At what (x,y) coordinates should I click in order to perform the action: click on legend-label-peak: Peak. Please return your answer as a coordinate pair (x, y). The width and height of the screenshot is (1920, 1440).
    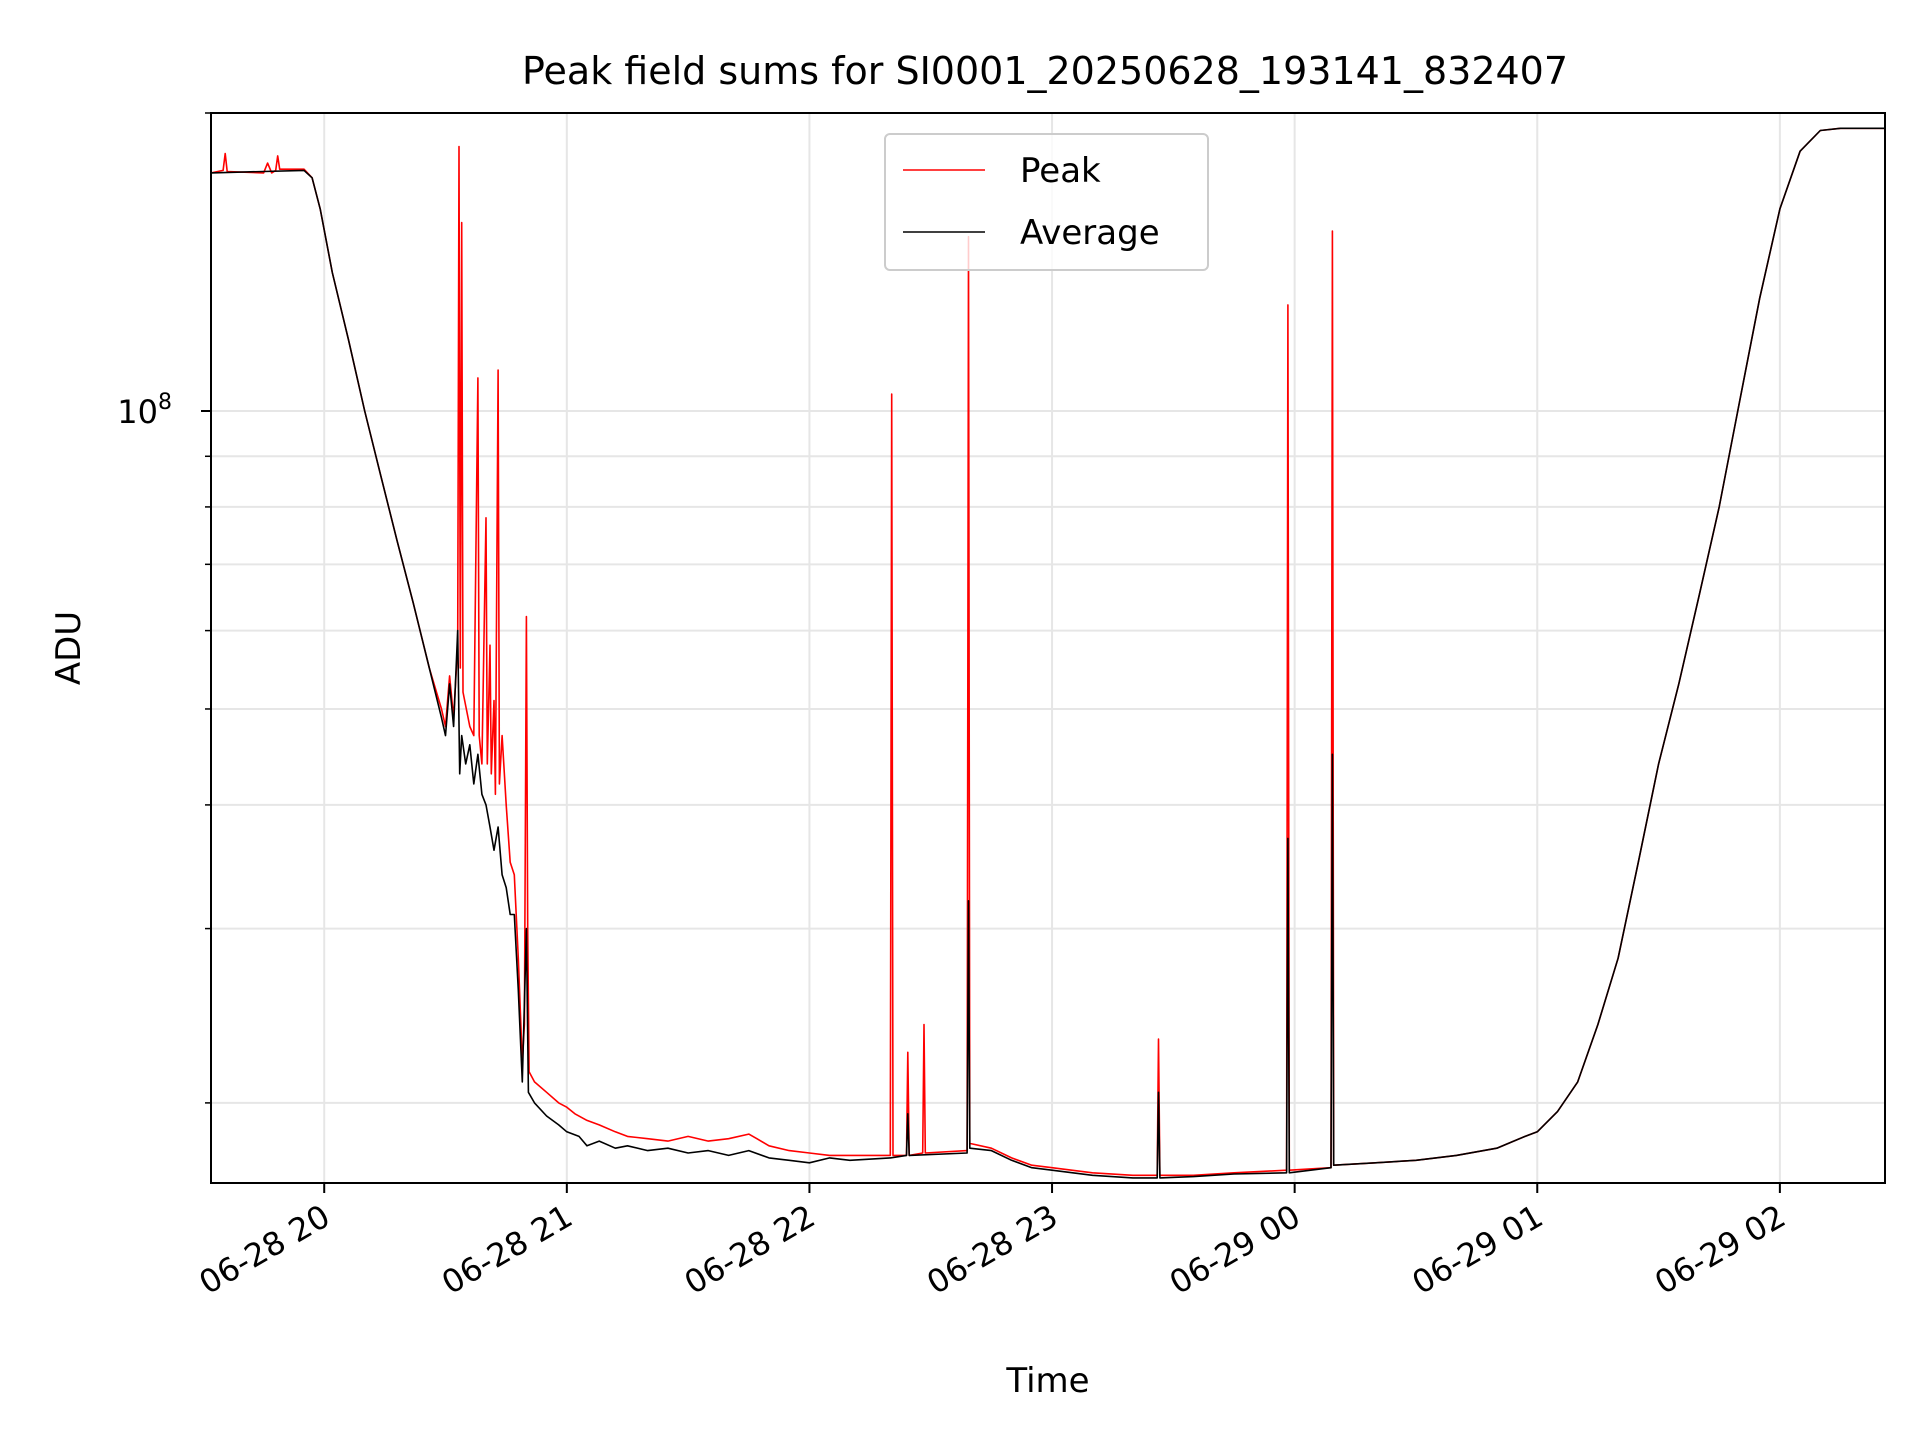
    Looking at the image, I should click on (1060, 171).